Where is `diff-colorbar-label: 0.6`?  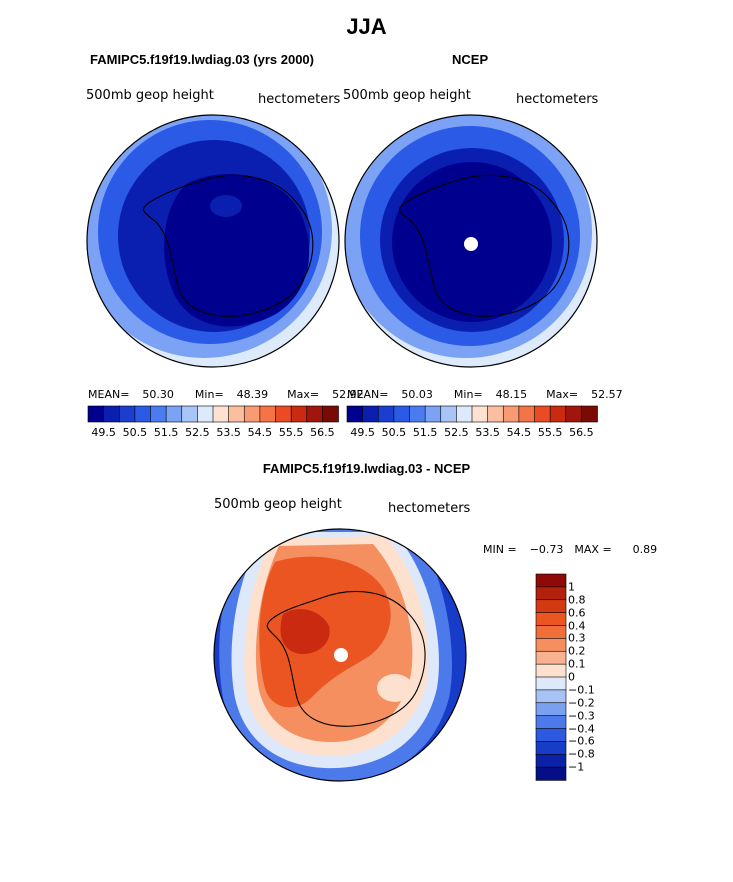
diff-colorbar-label: 0.6 is located at coordinates (577, 613).